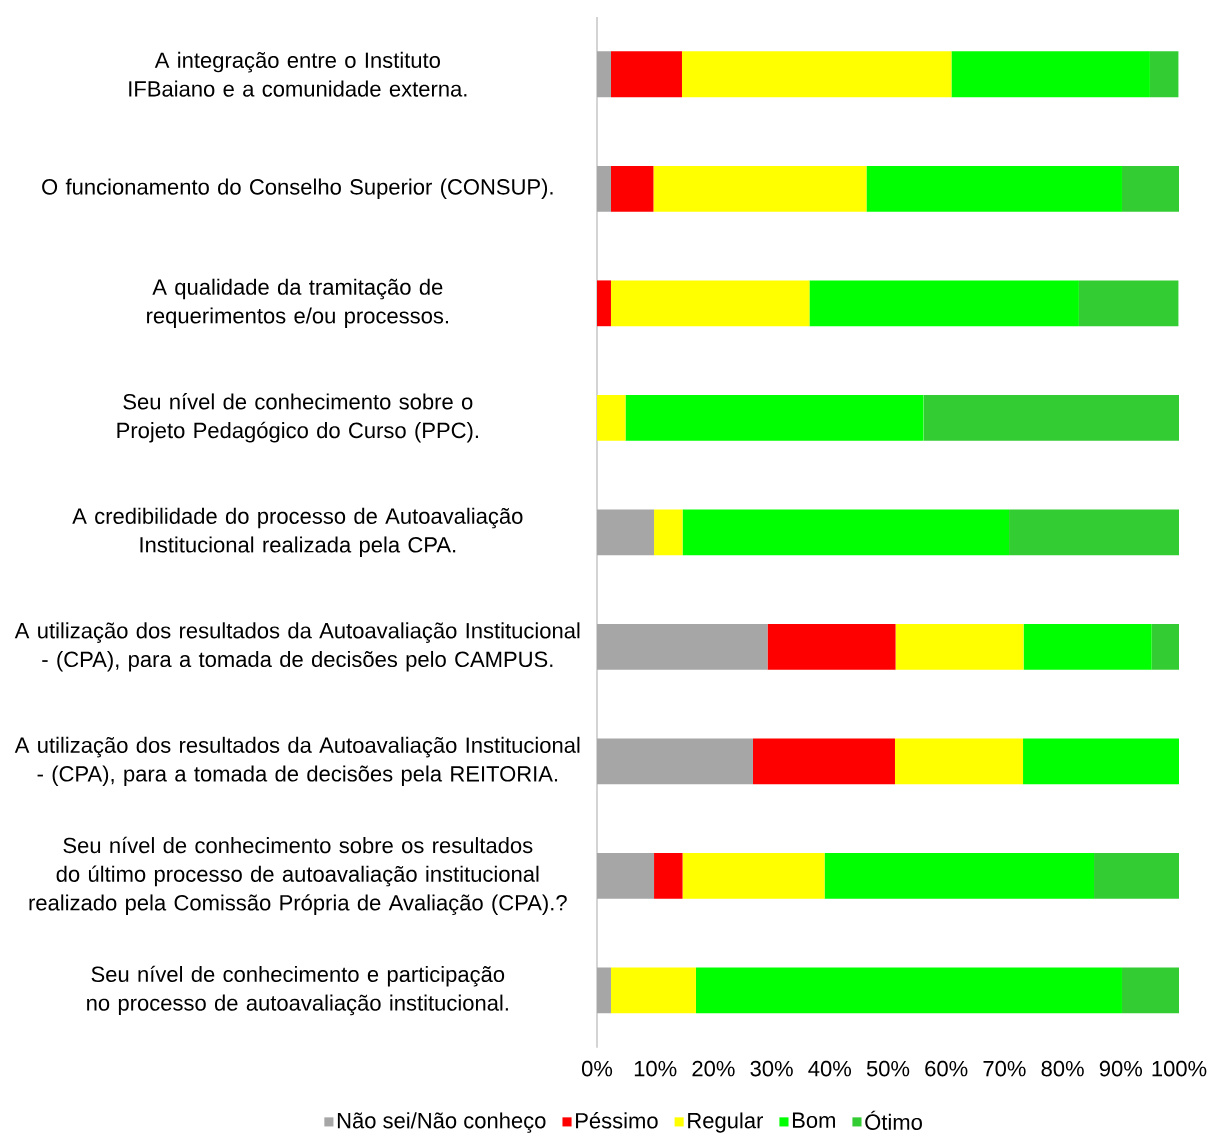 The height and width of the screenshot is (1133, 1210). Describe the element at coordinates (813, 1120) in the screenshot. I see `legend-label: Bom` at that location.